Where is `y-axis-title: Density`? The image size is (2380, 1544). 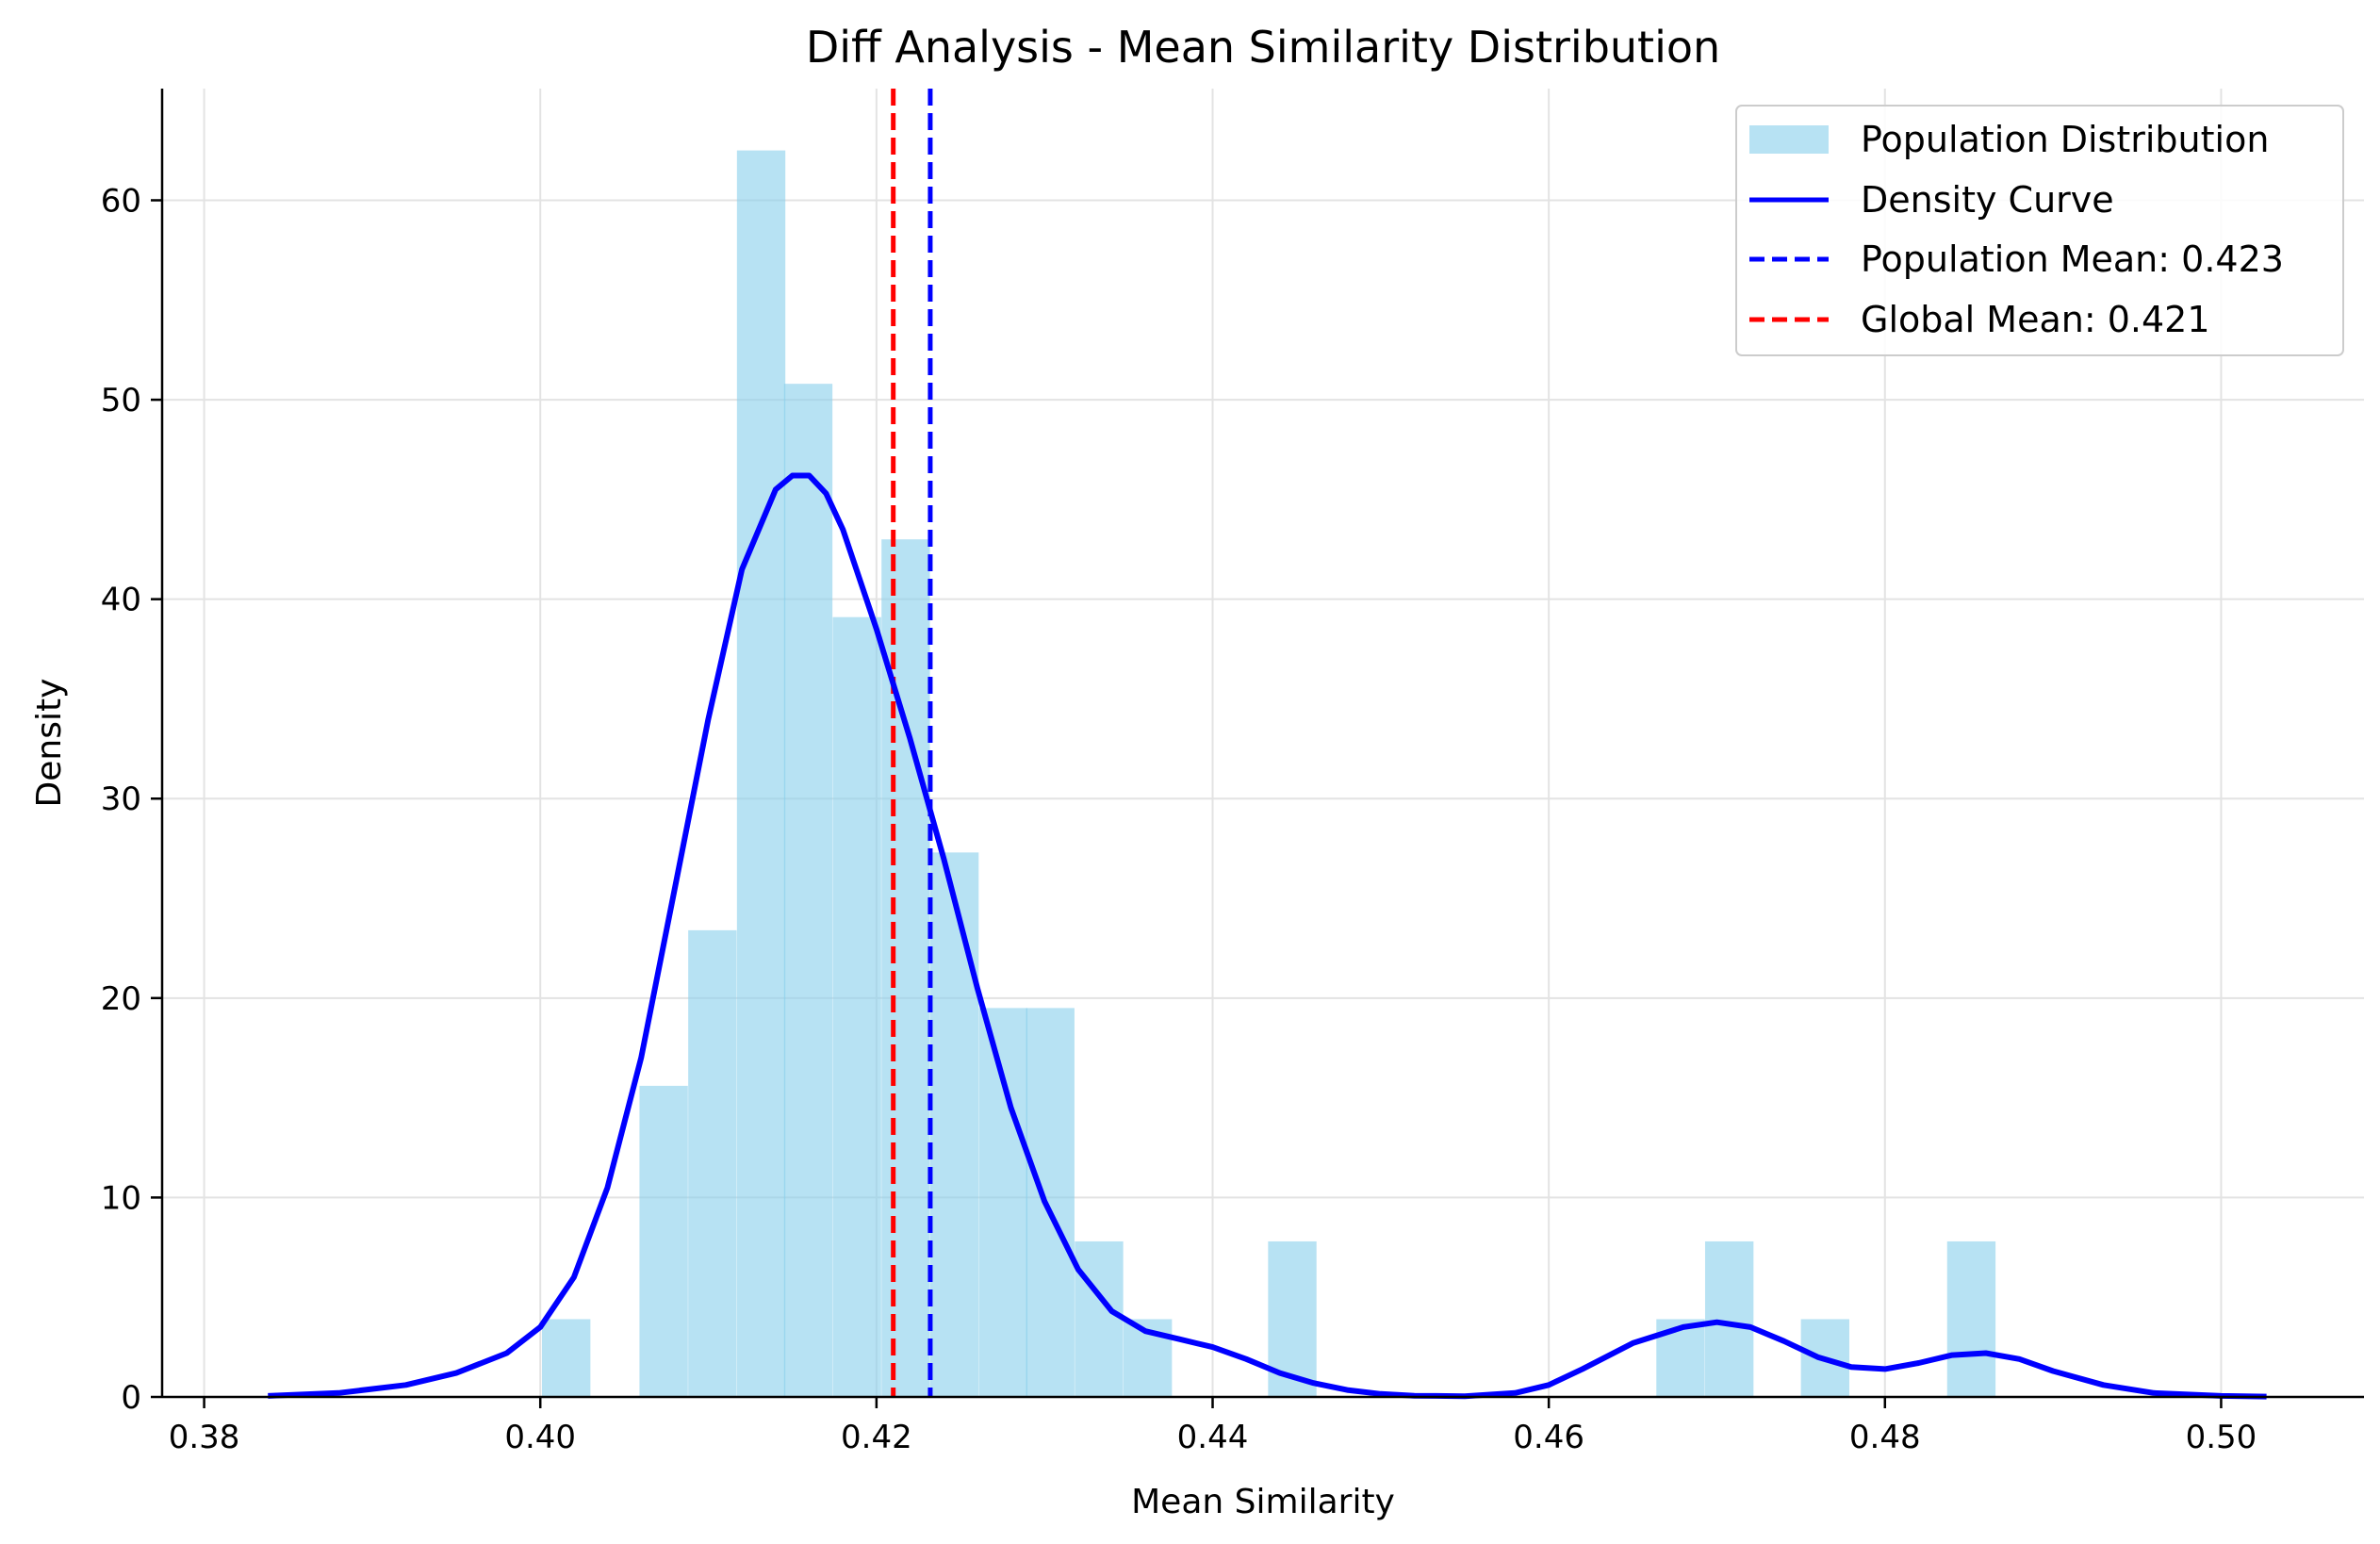
y-axis-title: Density is located at coordinates (49, 743).